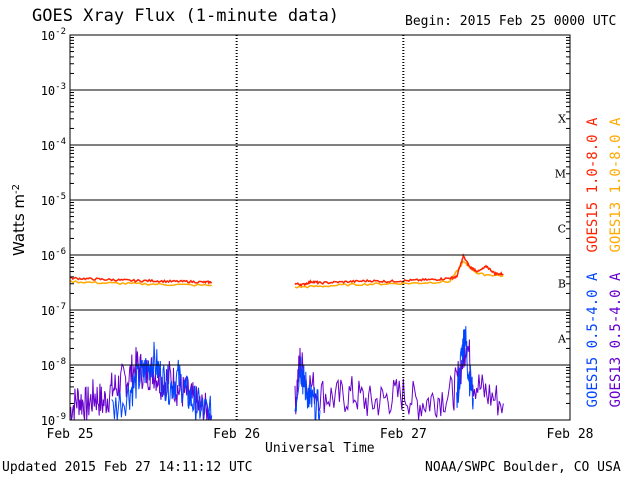  I want to click on y-tick-label: 10⁻⁹, so click(53, 420).